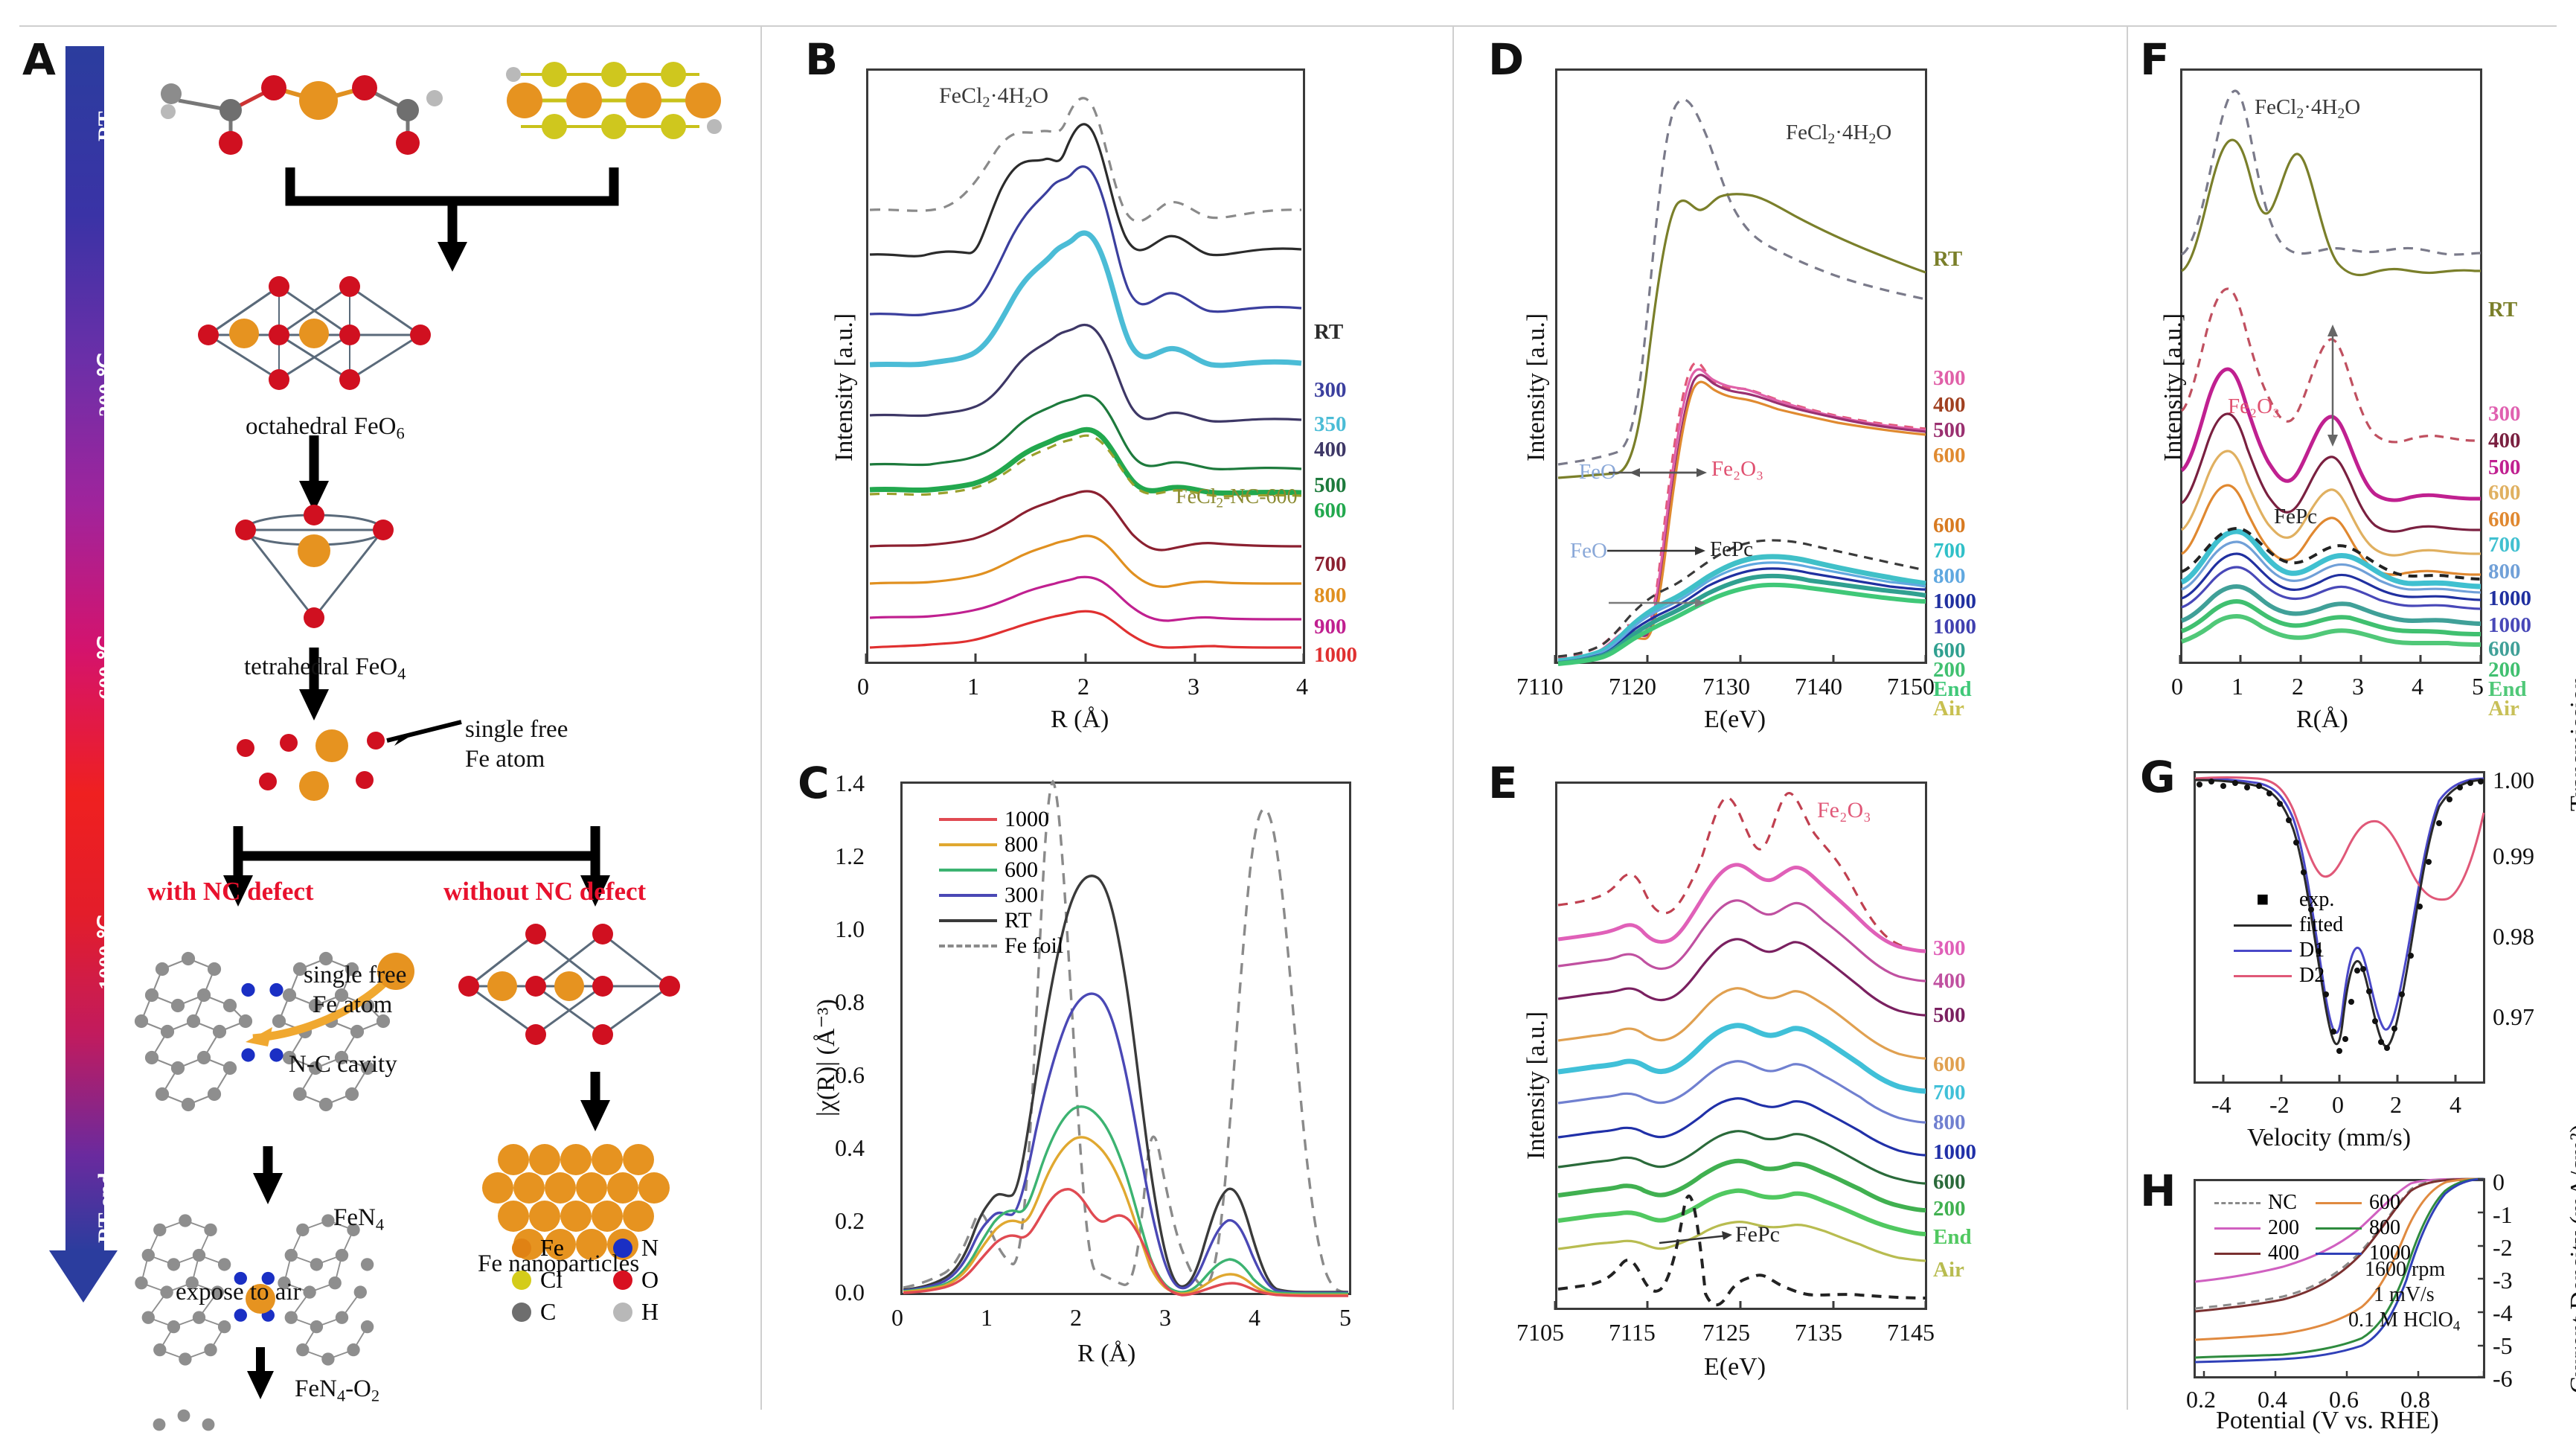  Describe the element at coordinates (636, 1312) in the screenshot. I see `atom-key-h: H` at that location.